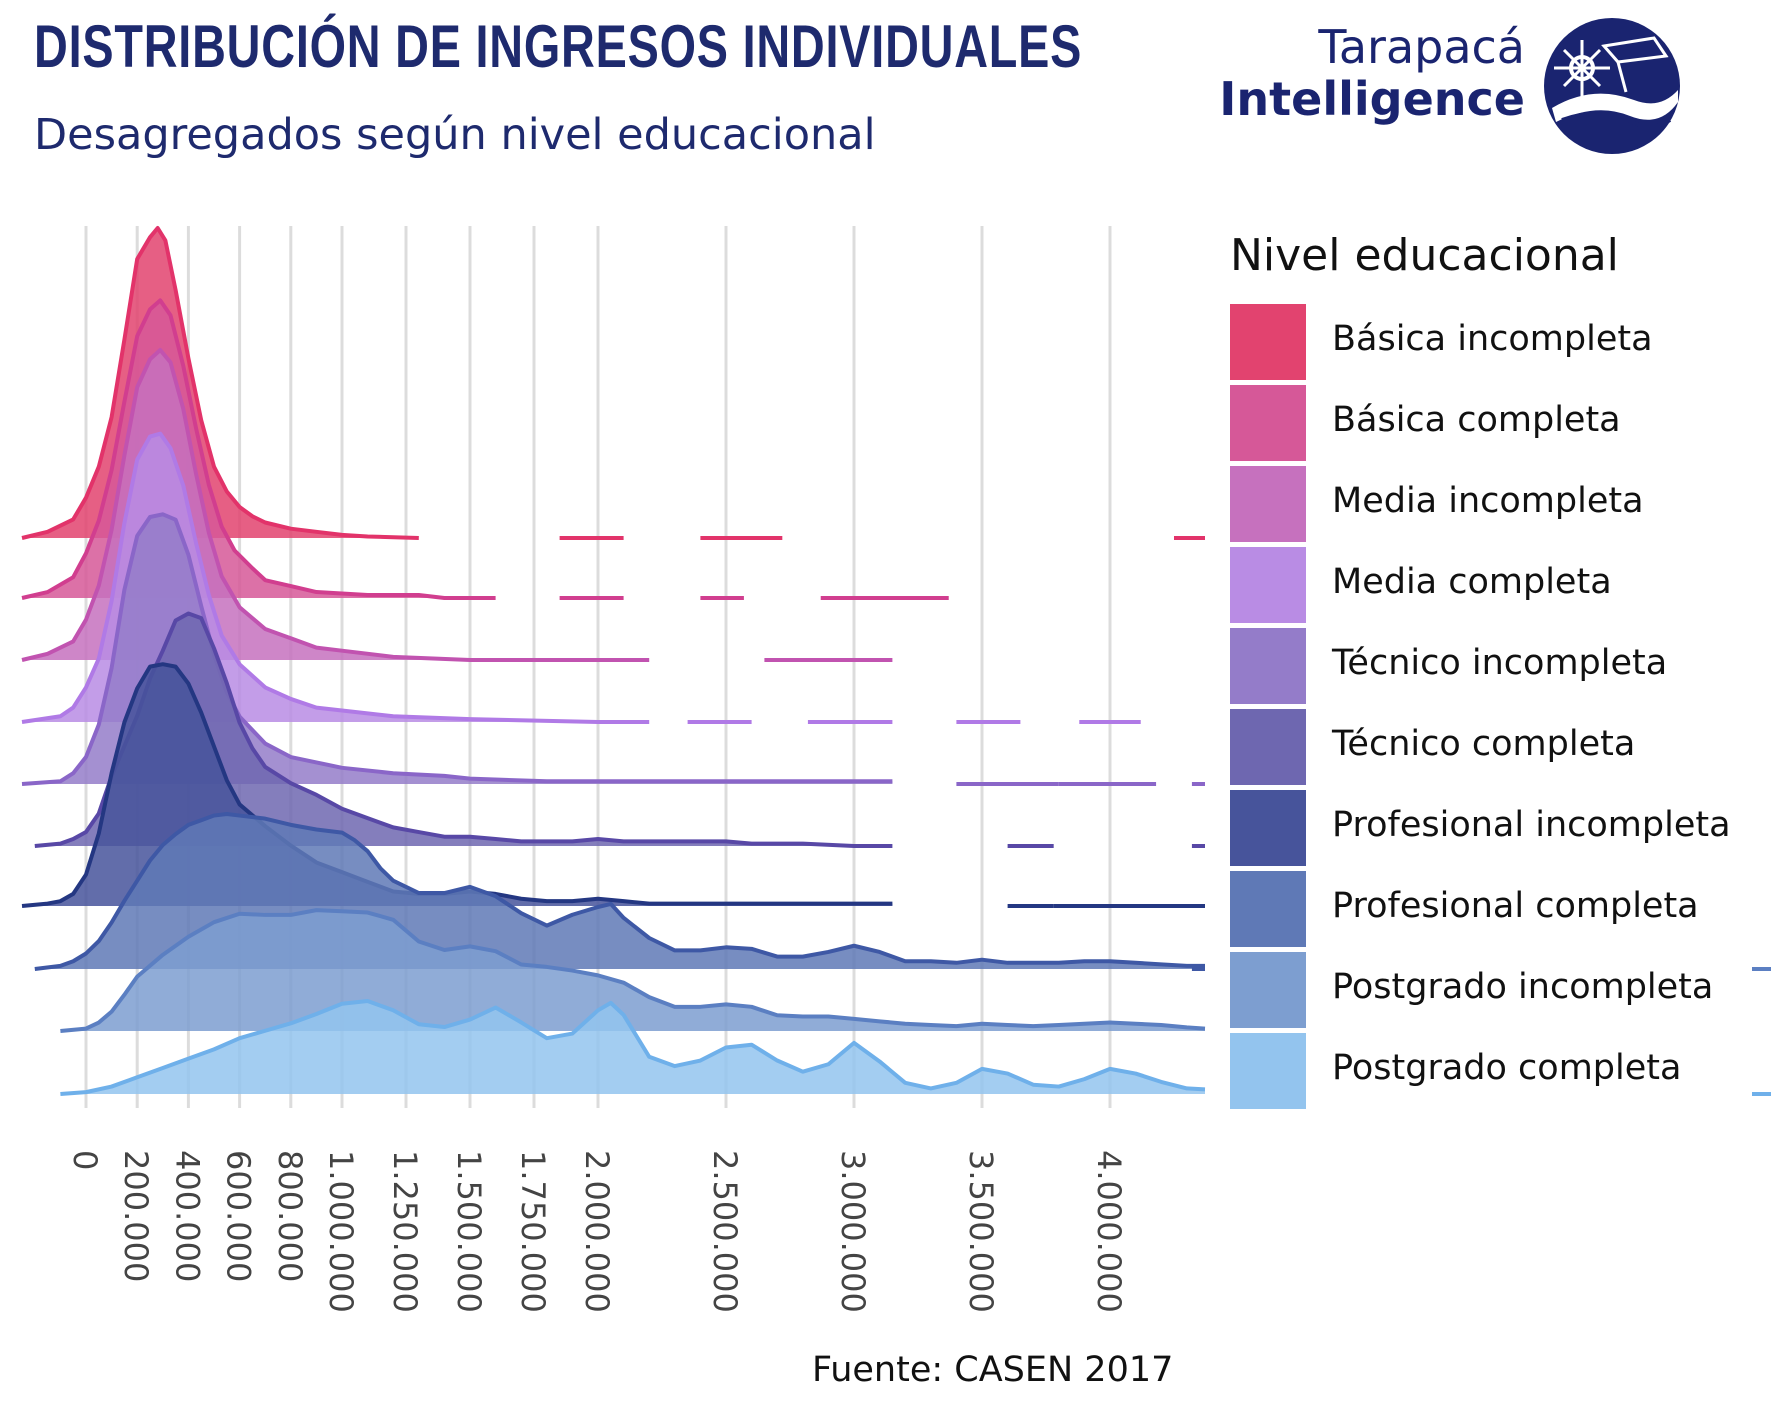  What do you see at coordinates (469, 1231) in the screenshot?
I see `x-tick-label: 1.500.000` at bounding box center [469, 1231].